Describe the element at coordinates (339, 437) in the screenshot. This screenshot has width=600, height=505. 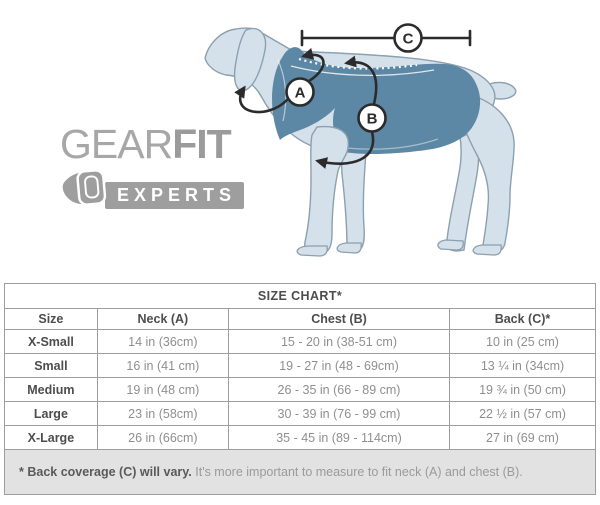
I see `cell-chest: 35 - 45 in (89 - 114cm)` at that location.